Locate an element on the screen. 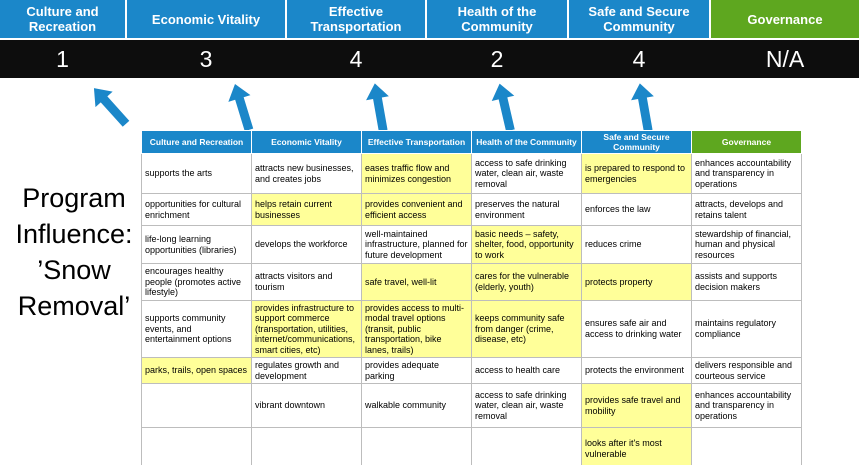 The height and width of the screenshot is (465, 859). program-label-line: Removal’ is located at coordinates (74, 306).